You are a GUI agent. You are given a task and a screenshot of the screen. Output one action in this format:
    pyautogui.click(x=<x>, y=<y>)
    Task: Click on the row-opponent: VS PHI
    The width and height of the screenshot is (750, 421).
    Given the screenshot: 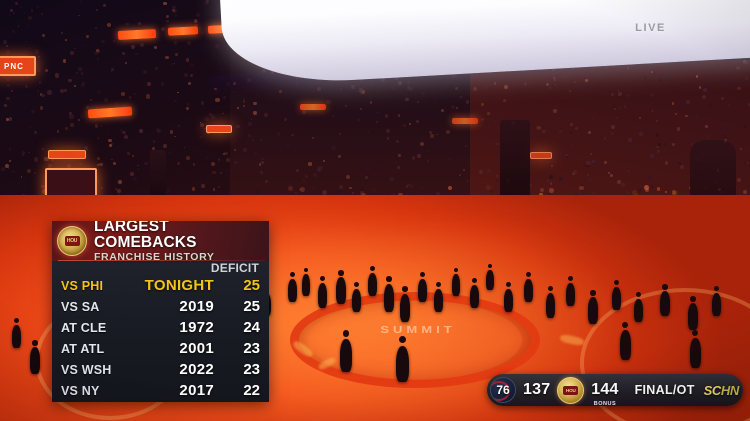 What is the action you would take?
    pyautogui.click(x=82, y=286)
    